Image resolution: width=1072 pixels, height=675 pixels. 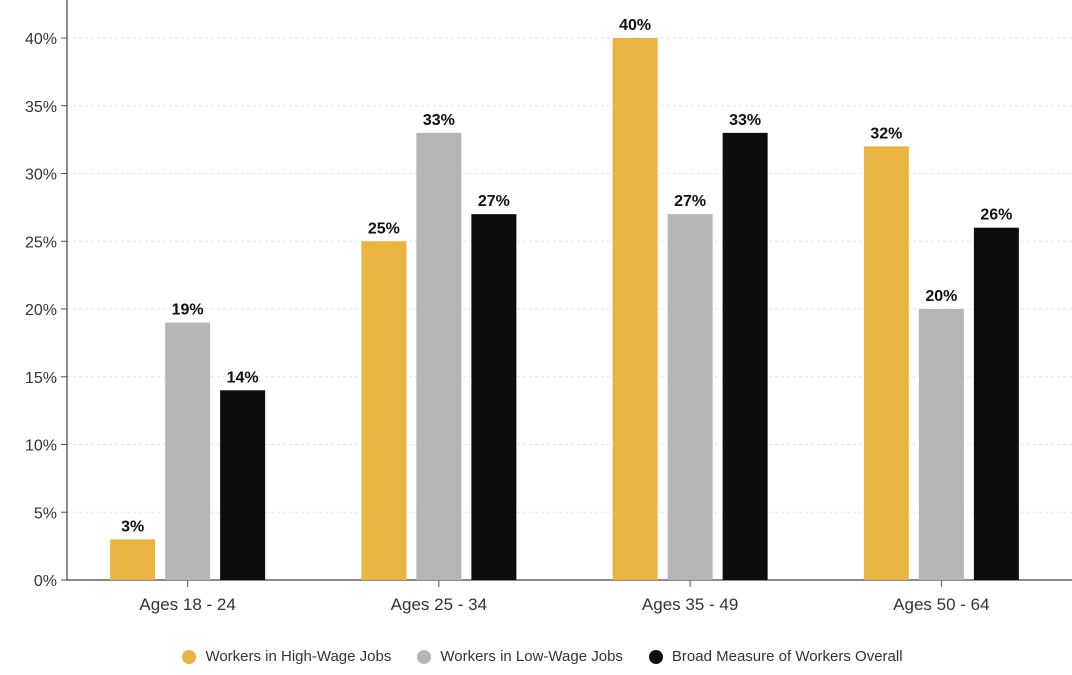 What do you see at coordinates (787, 656) in the screenshot?
I see `legend-label: Broad Measure of Workers Overall` at bounding box center [787, 656].